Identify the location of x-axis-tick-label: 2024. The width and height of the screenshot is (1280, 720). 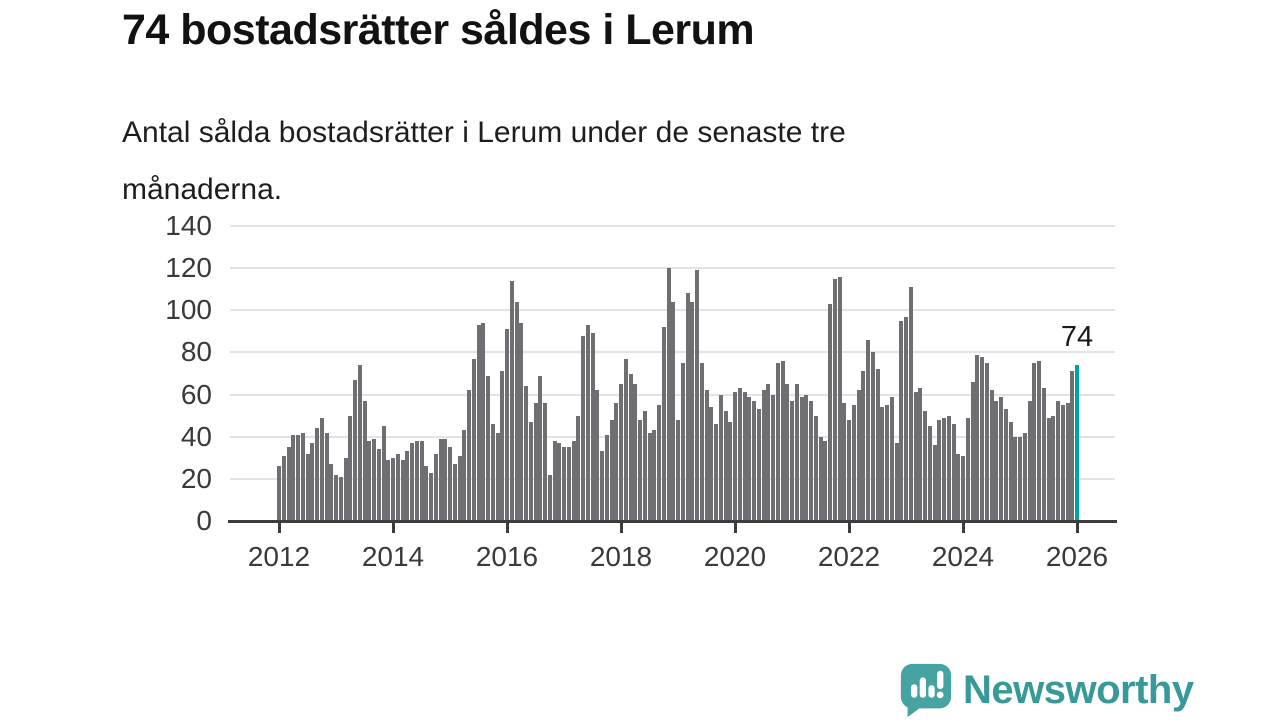
(963, 556).